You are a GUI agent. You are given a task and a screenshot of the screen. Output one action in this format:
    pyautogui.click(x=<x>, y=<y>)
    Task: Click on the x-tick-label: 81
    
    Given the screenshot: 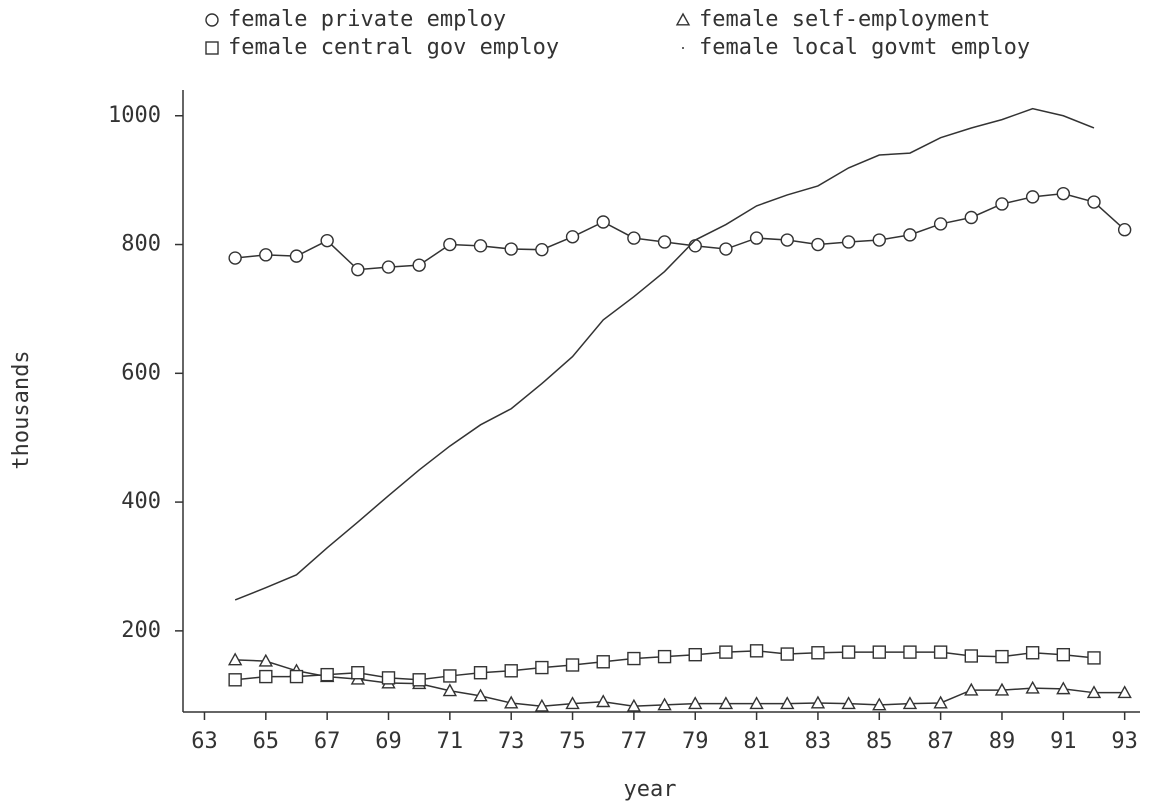 What is the action you would take?
    pyautogui.click(x=756, y=741)
    